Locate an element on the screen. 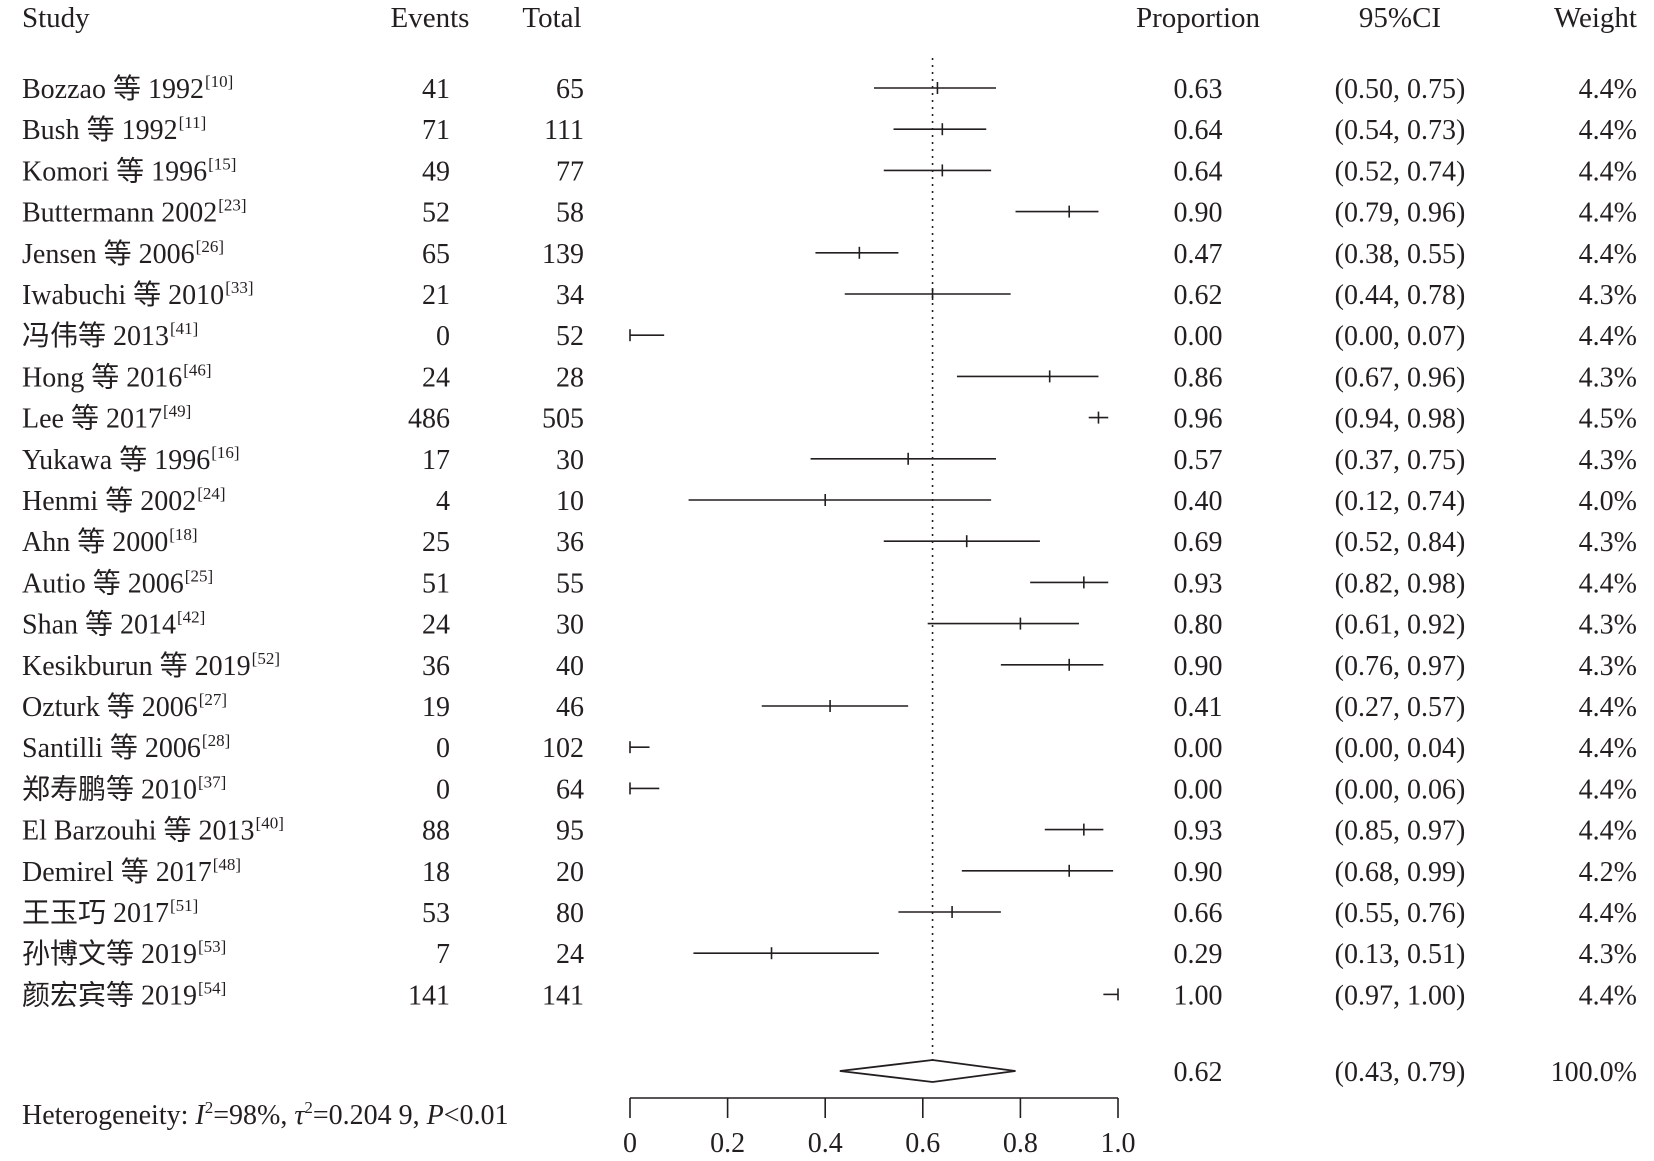  x-axis-tick-label: 0 is located at coordinates (630, 1143).